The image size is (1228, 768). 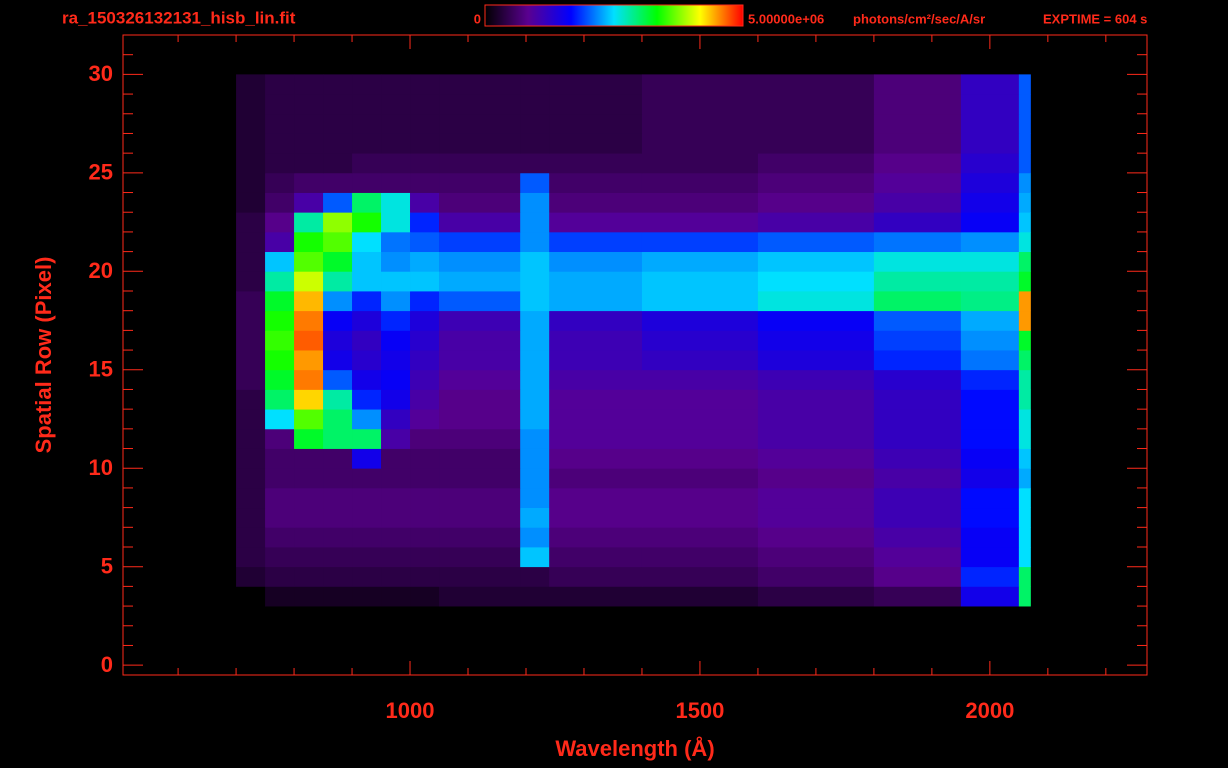 What do you see at coordinates (107, 664) in the screenshot?
I see `y-tick-label: 0` at bounding box center [107, 664].